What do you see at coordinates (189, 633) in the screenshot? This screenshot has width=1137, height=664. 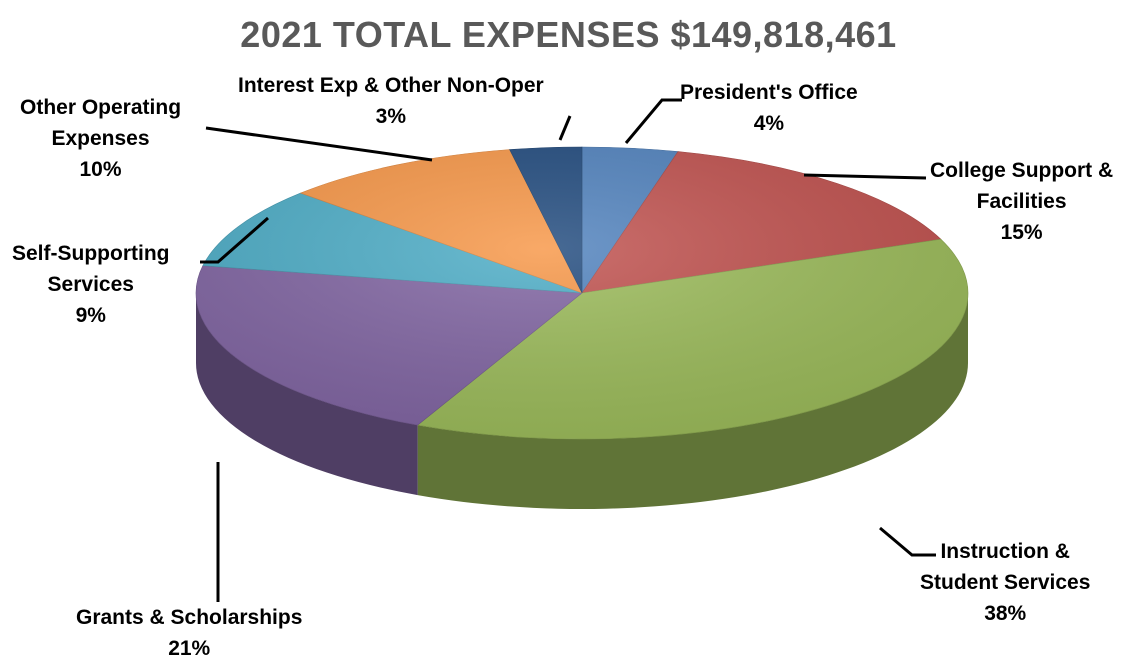 I see `slice-label-grants: Grants & Scholarships 21%` at bounding box center [189, 633].